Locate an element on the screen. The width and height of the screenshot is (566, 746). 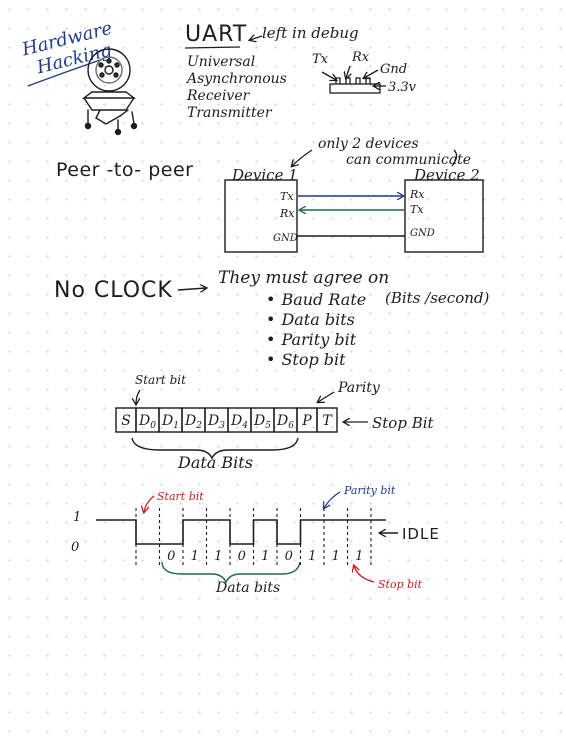
uart-r: Receiver is located at coordinates (218, 96).